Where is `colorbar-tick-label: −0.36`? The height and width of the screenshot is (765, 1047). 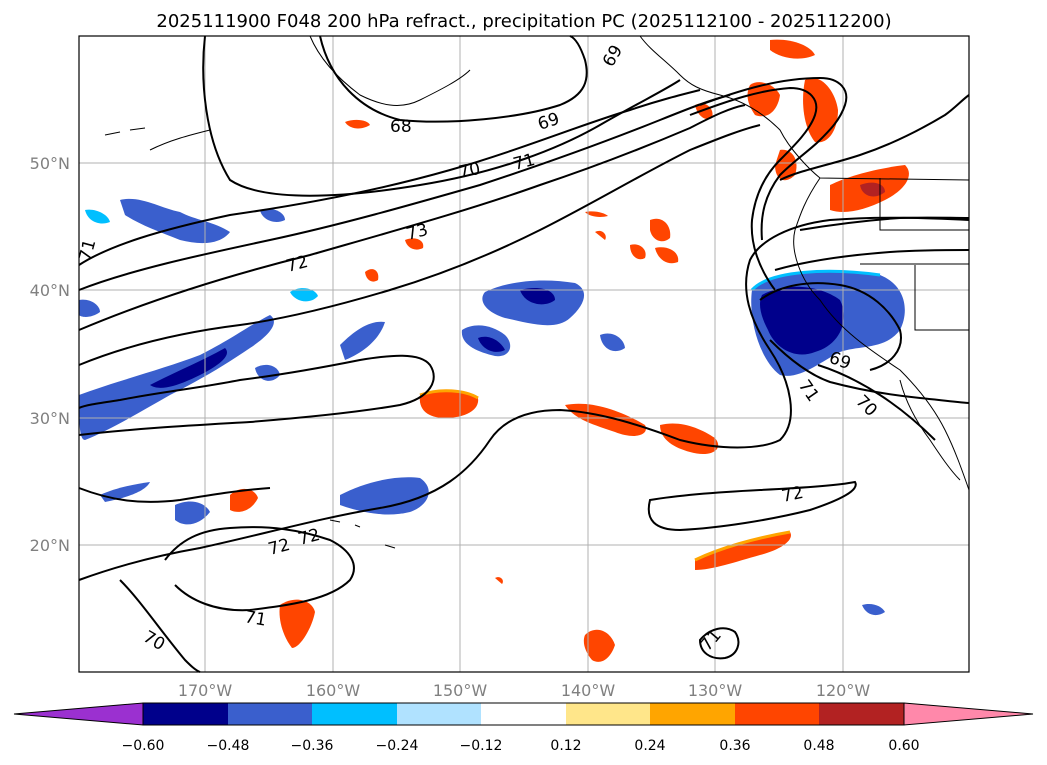 colorbar-tick-label: −0.36 is located at coordinates (312, 746).